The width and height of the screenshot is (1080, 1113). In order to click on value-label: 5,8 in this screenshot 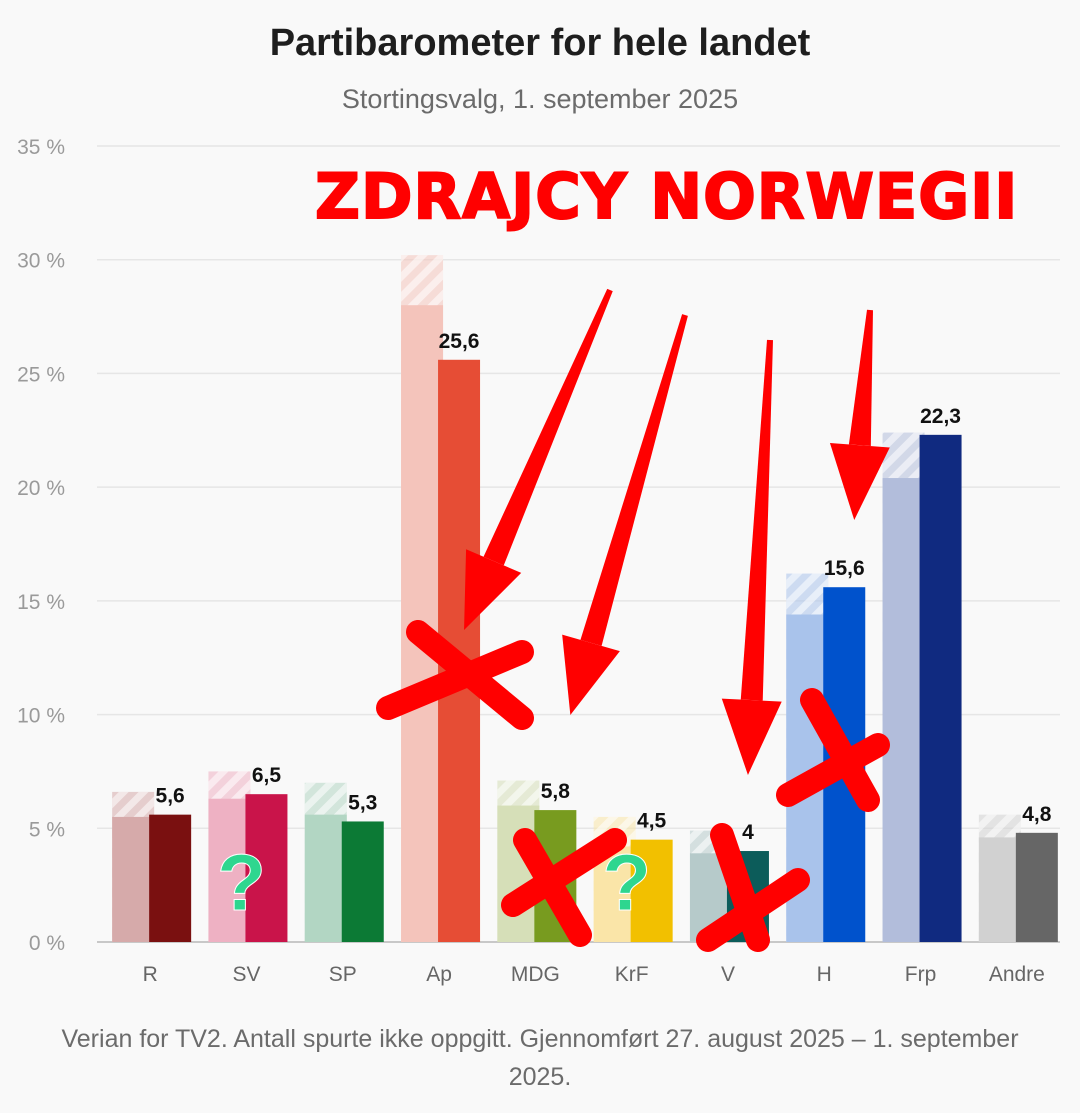, I will do `click(556, 791)`.